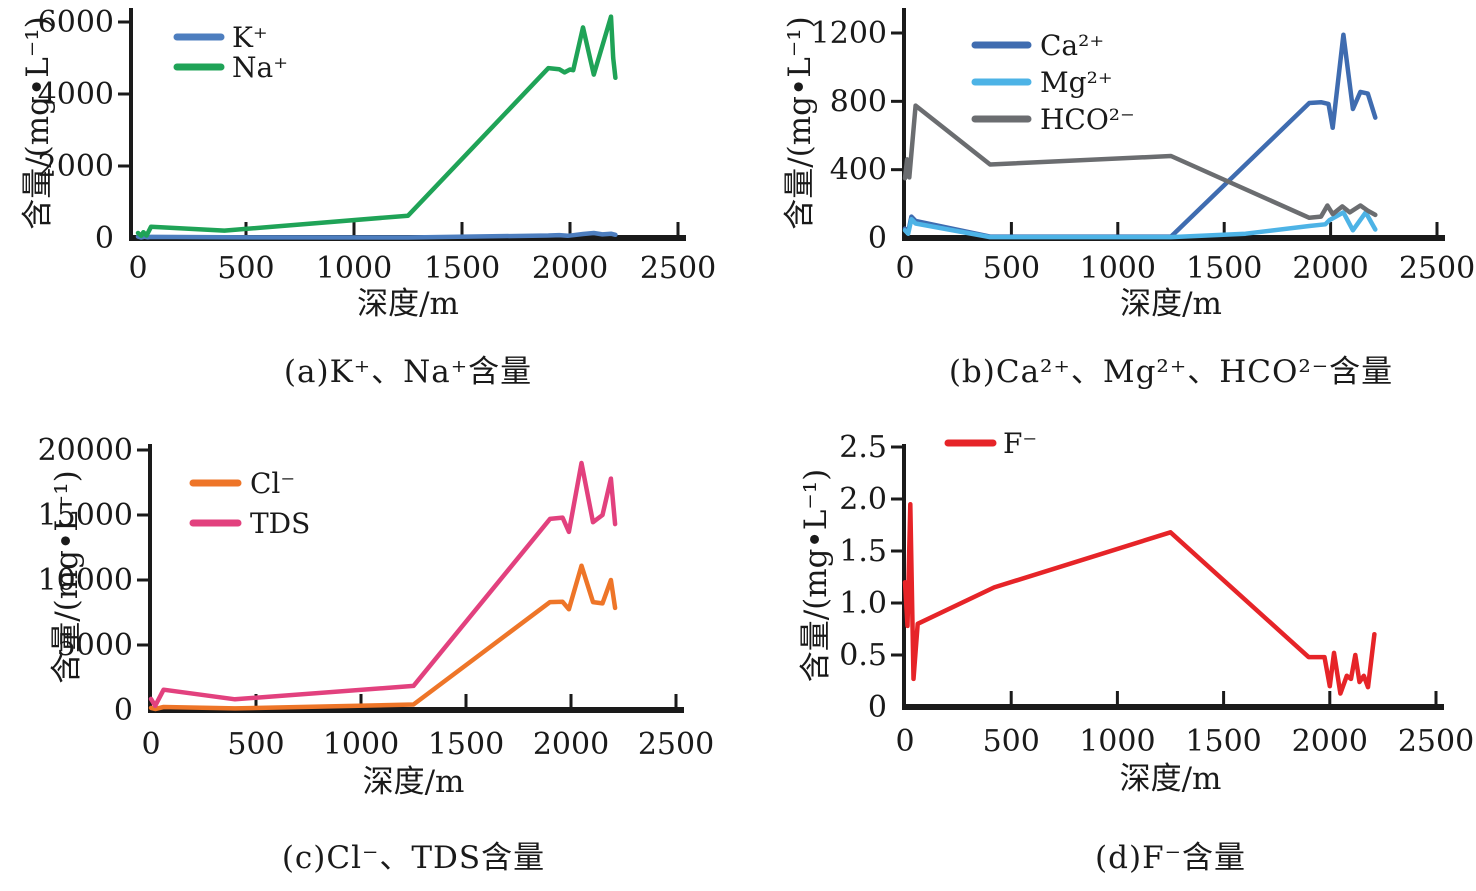  What do you see at coordinates (260, 67) in the screenshot?
I see `legend-label: Na⁺` at bounding box center [260, 67].